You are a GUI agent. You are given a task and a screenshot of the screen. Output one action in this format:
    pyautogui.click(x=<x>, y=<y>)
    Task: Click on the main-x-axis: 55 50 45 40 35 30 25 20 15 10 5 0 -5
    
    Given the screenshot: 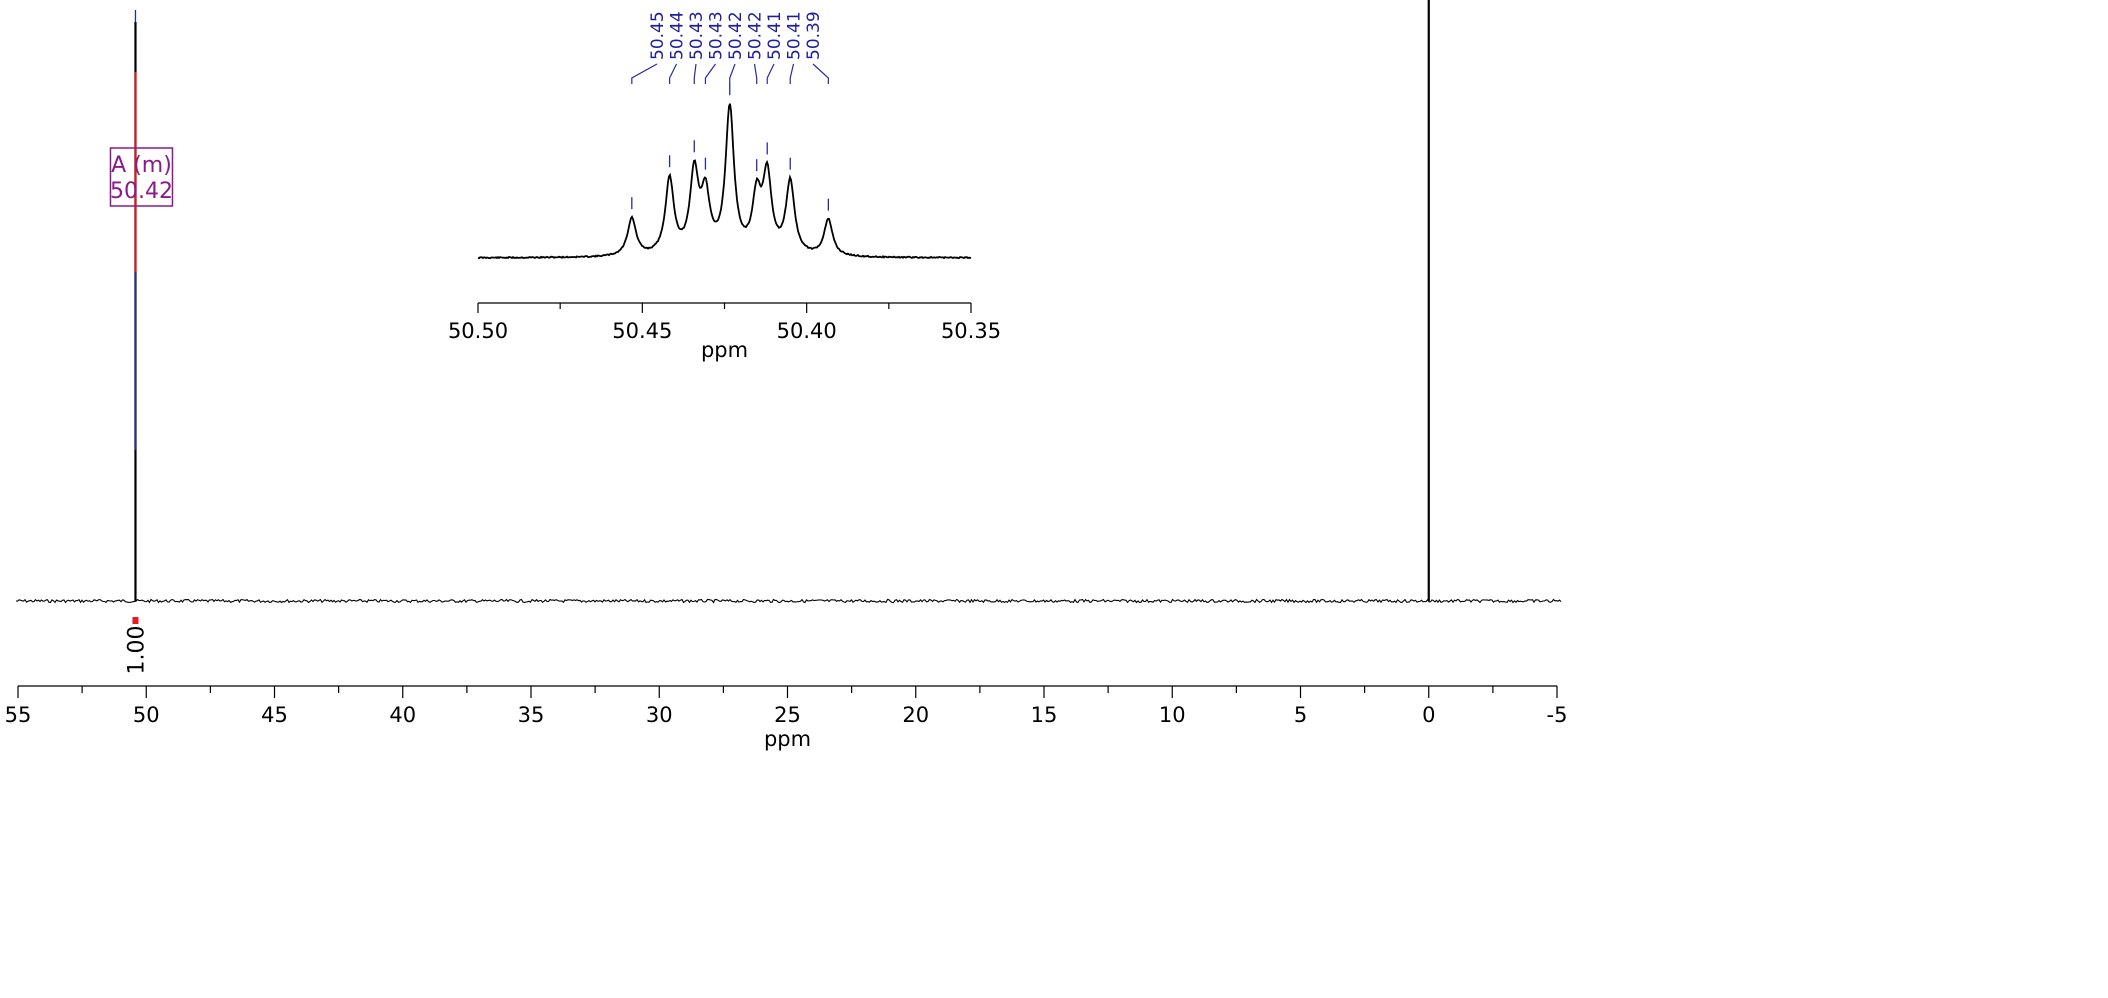 What is the action you would take?
    pyautogui.click(x=786, y=706)
    